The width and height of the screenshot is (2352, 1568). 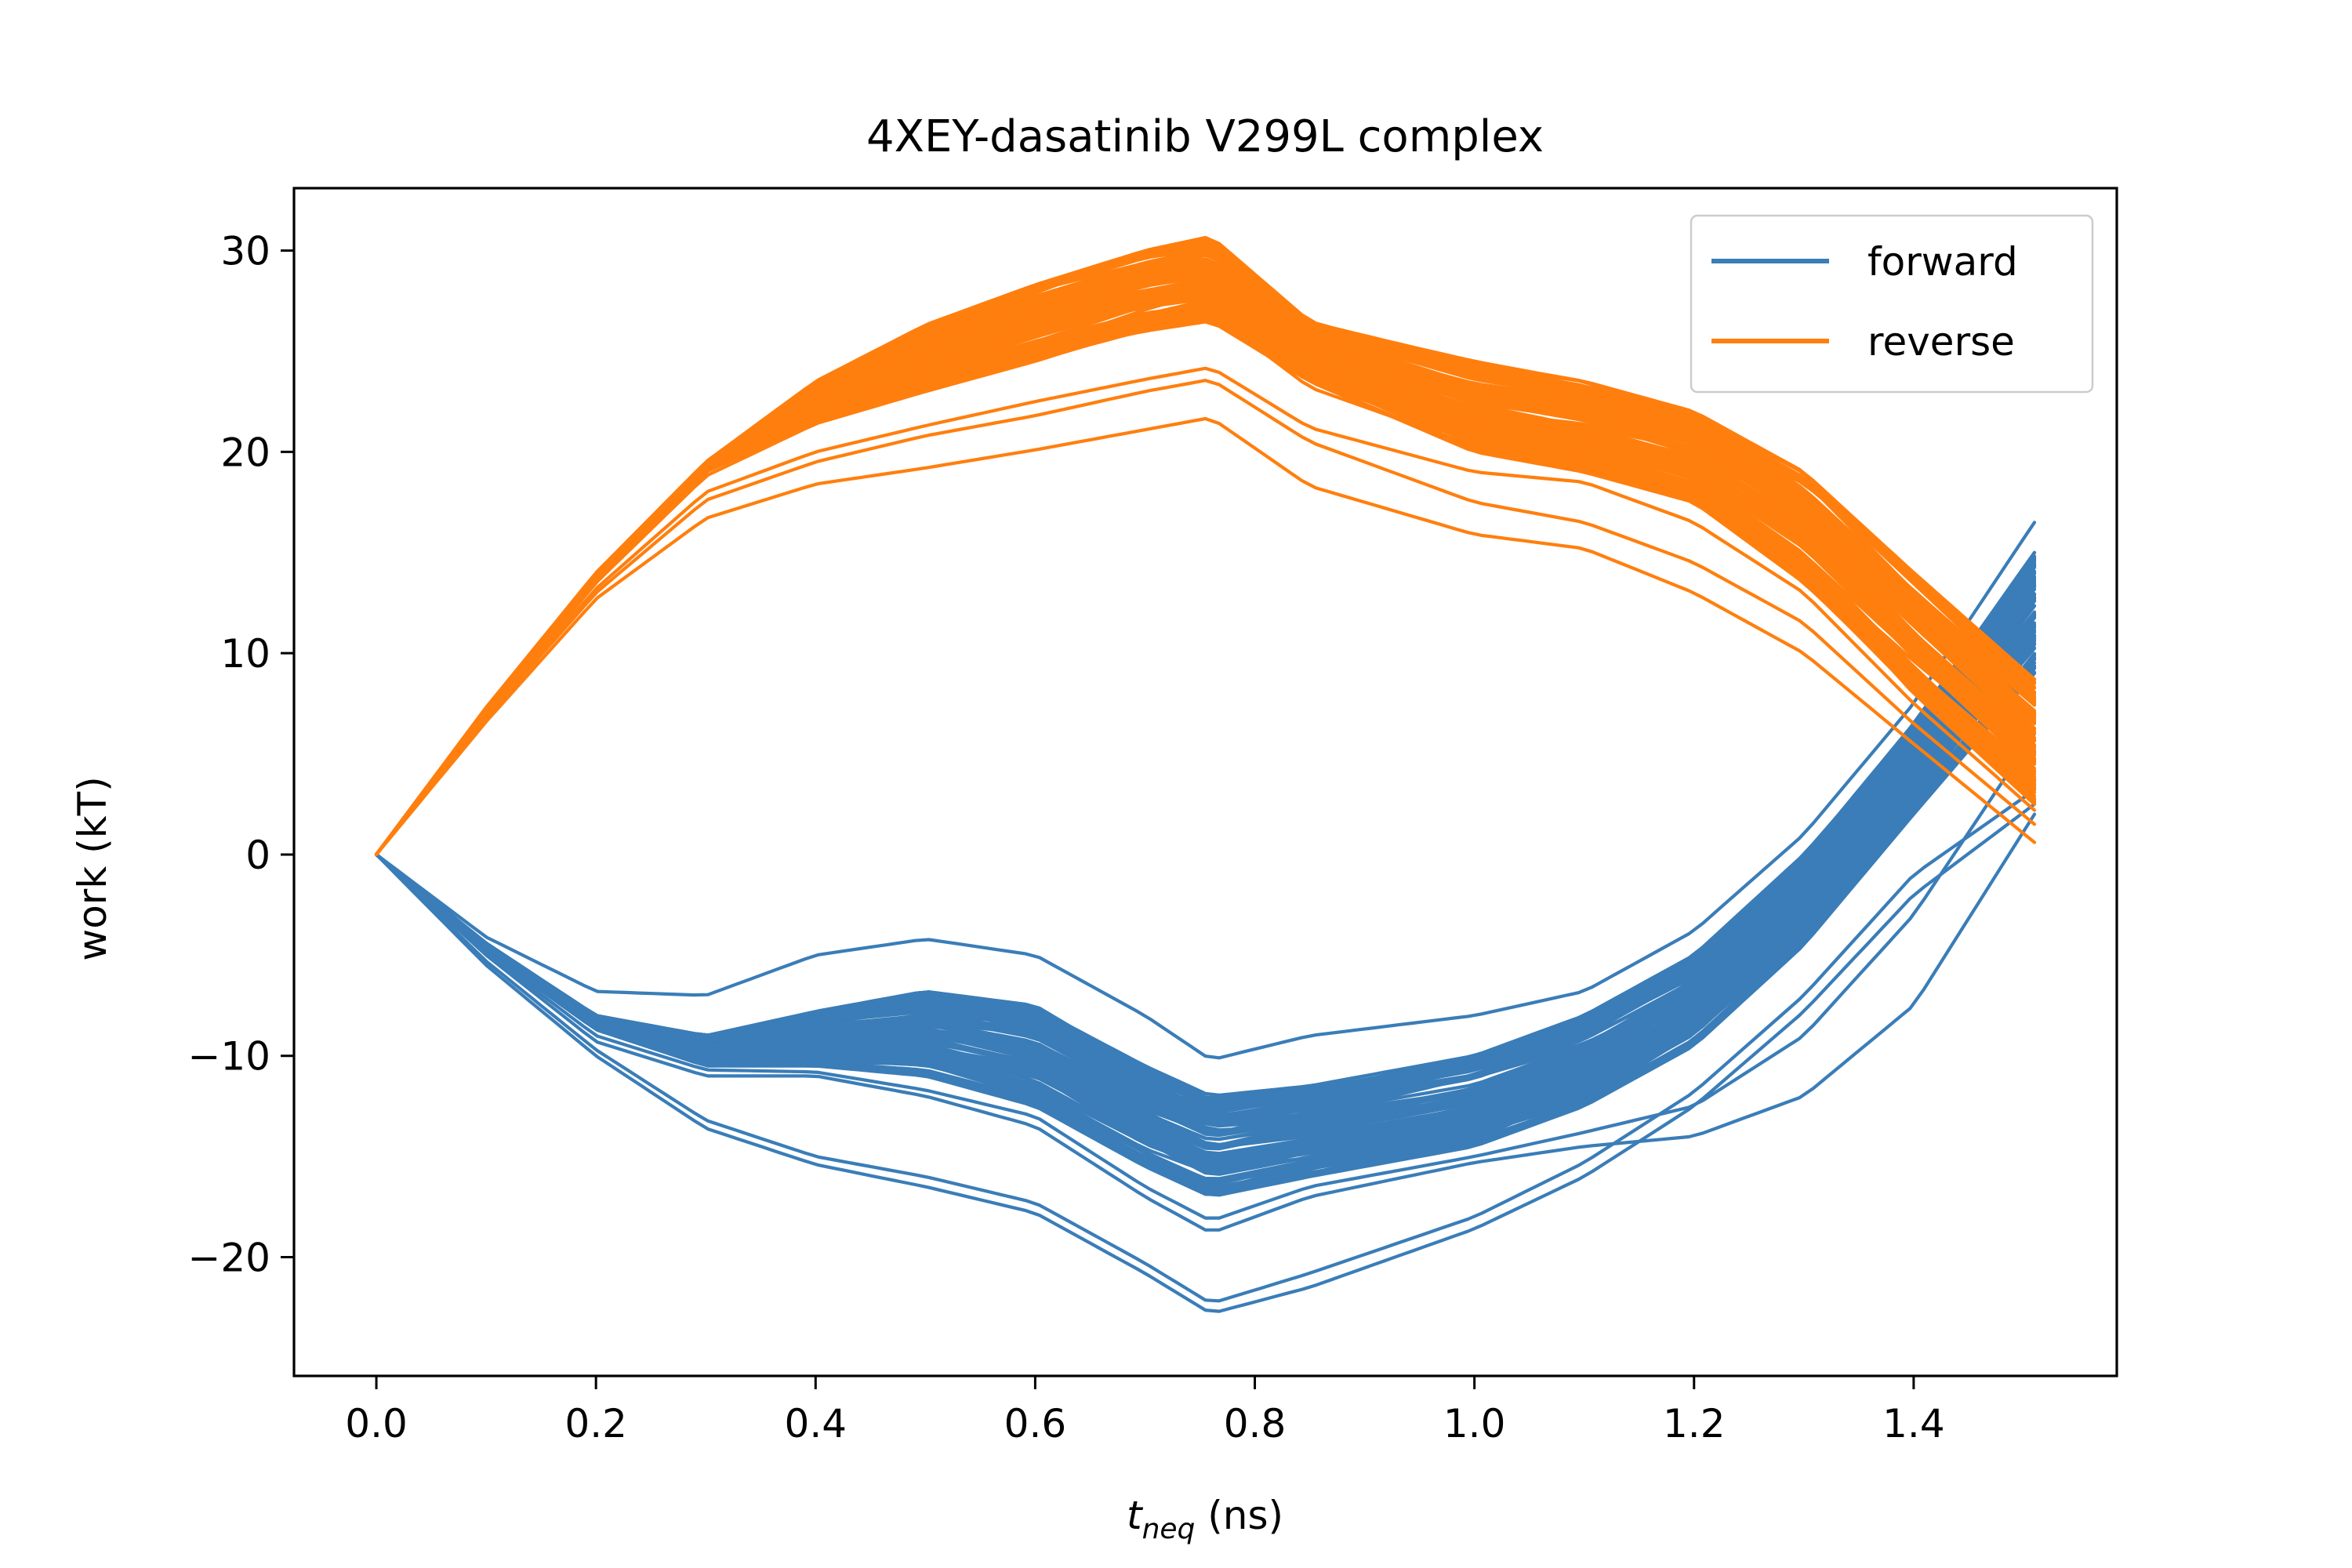 What do you see at coordinates (92, 868) in the screenshot?
I see `y-axis-label: work (kT)` at bounding box center [92, 868].